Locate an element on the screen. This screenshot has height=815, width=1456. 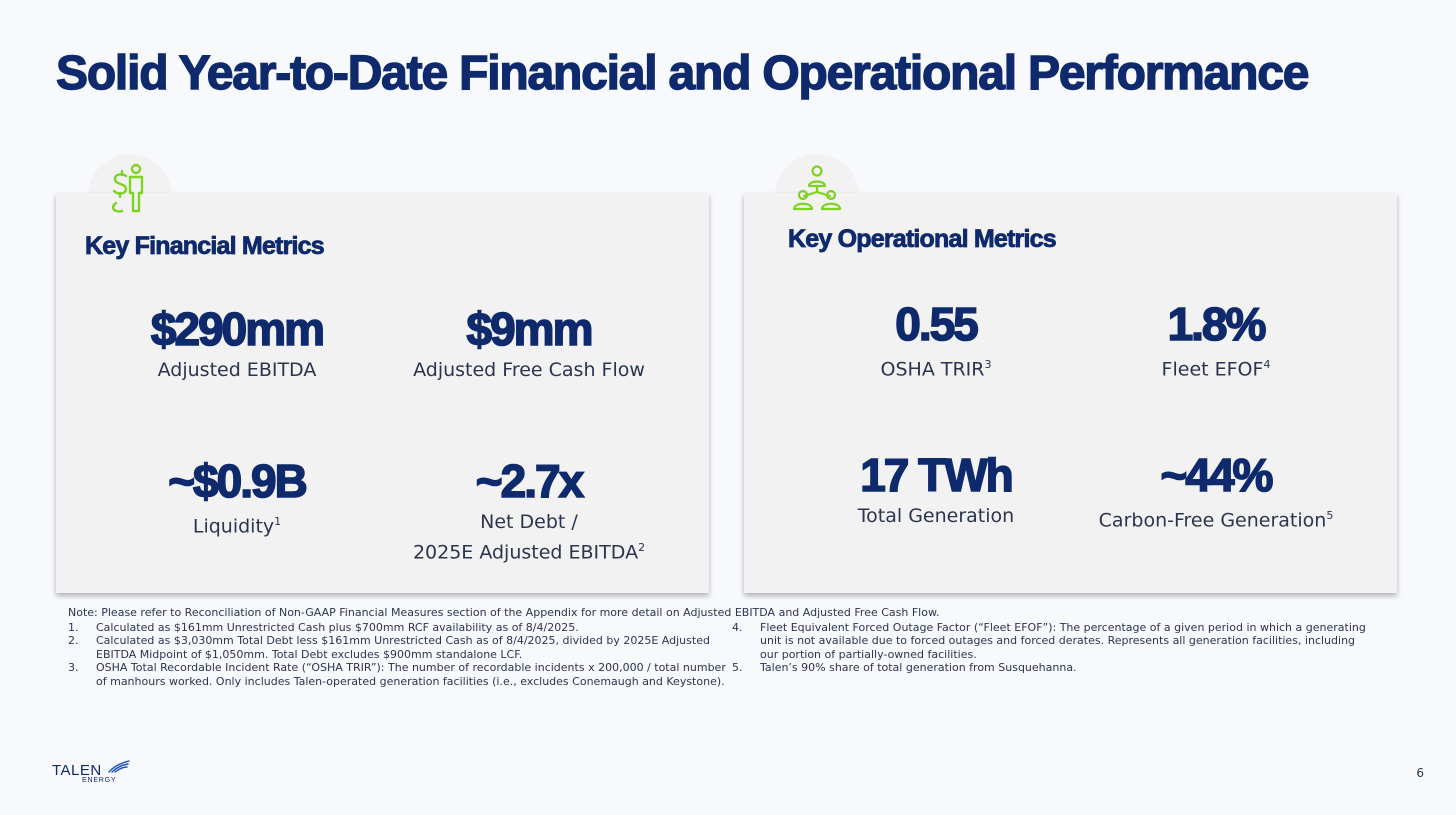
metric-label: Adjusted EBITDA is located at coordinates (237, 370).